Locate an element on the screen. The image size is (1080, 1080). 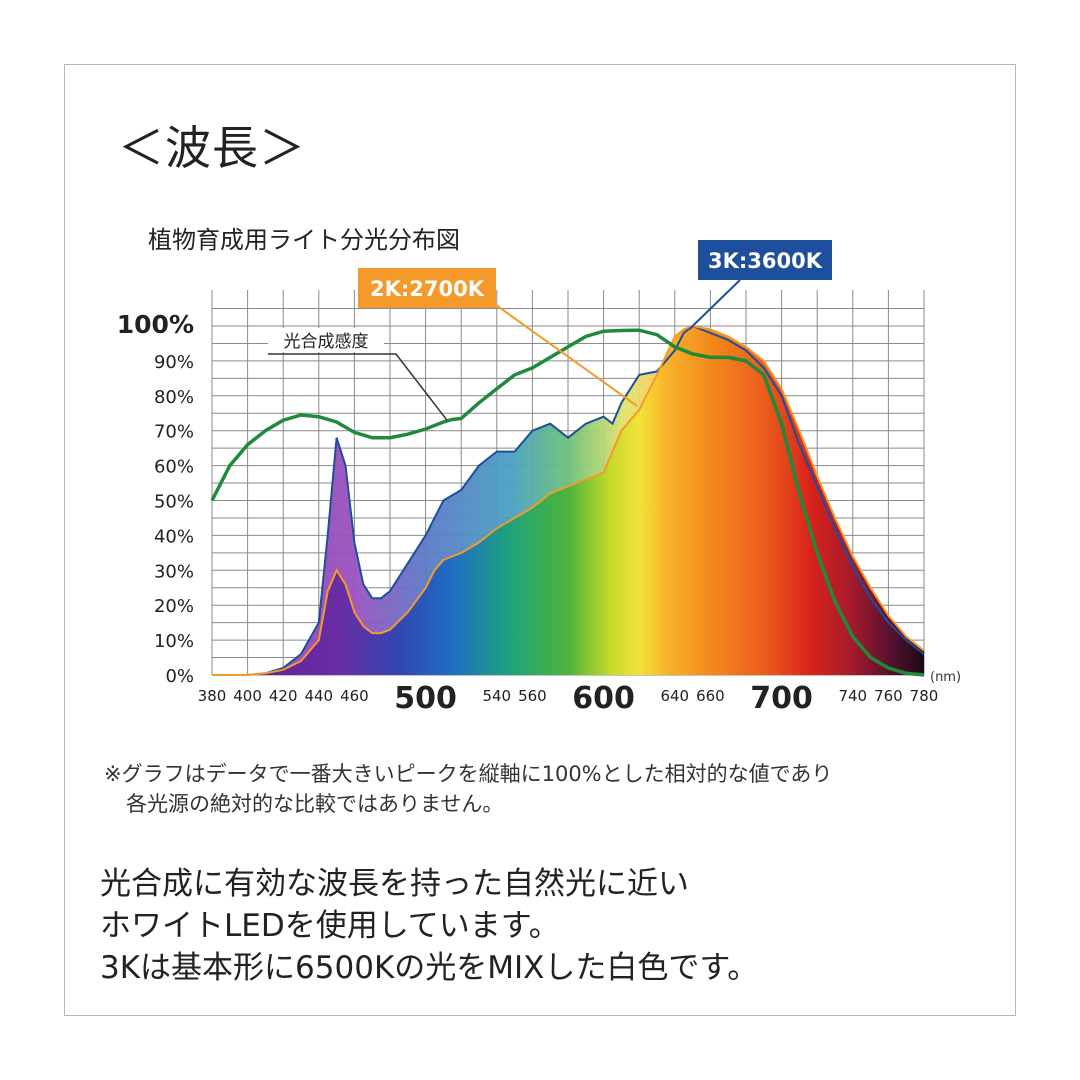
y-tick-label: 20% is located at coordinates (174, 606).